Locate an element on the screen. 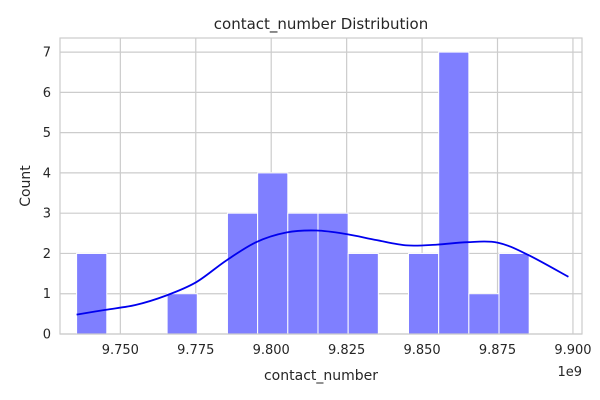  x-tick-label: 9.875 is located at coordinates (497, 350).